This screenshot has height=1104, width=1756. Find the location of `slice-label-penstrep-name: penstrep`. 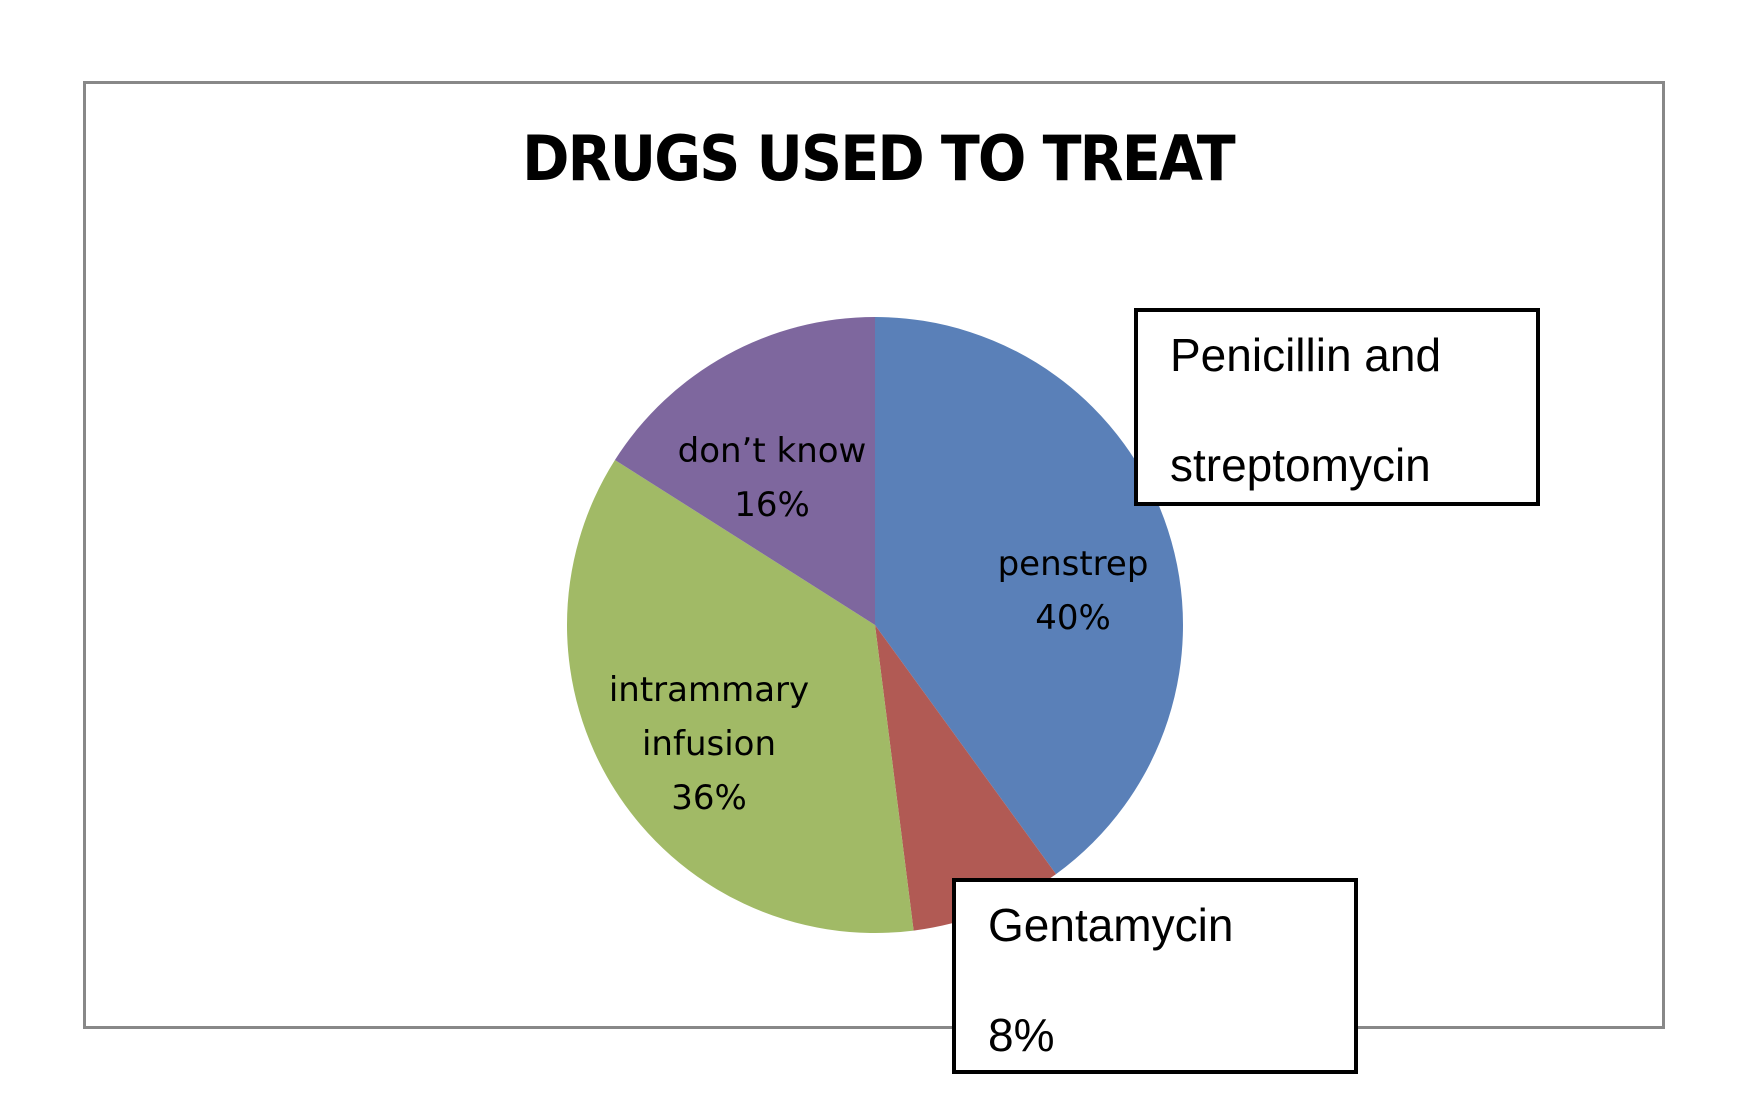

slice-label-penstrep-name: penstrep is located at coordinates (1073, 564).